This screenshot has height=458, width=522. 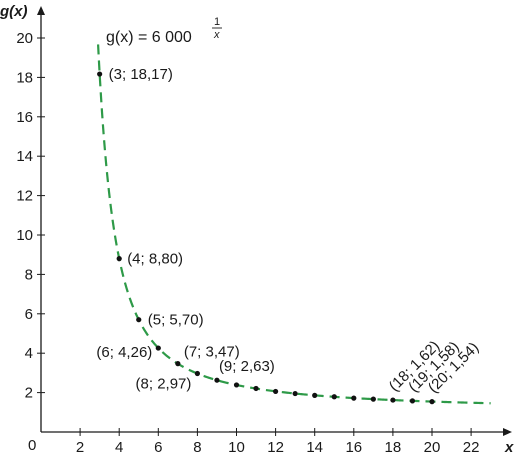 I want to click on y-tick-label: 14, so click(x=24, y=156).